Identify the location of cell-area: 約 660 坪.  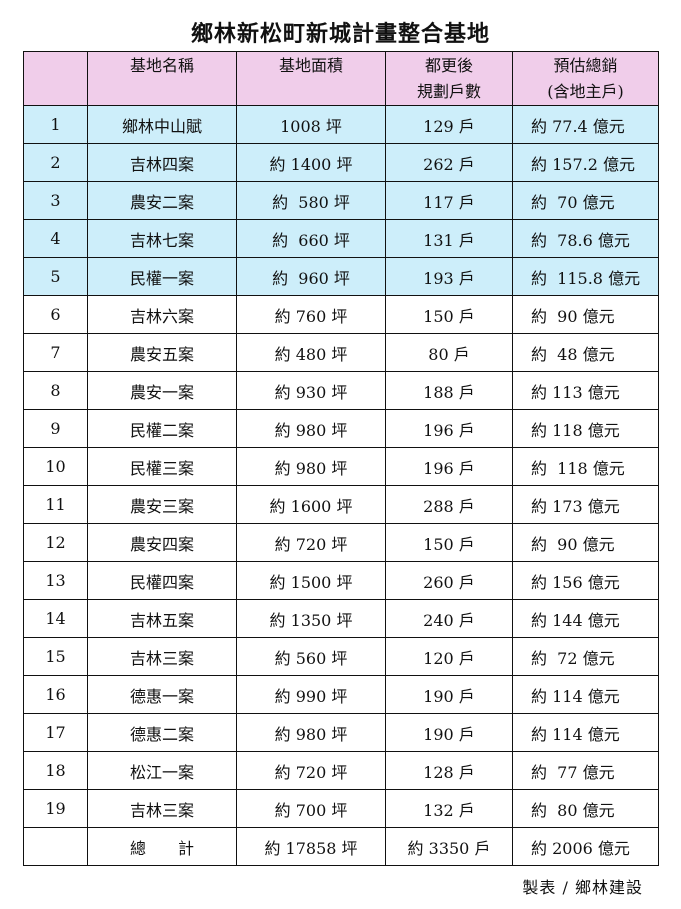
(311, 238).